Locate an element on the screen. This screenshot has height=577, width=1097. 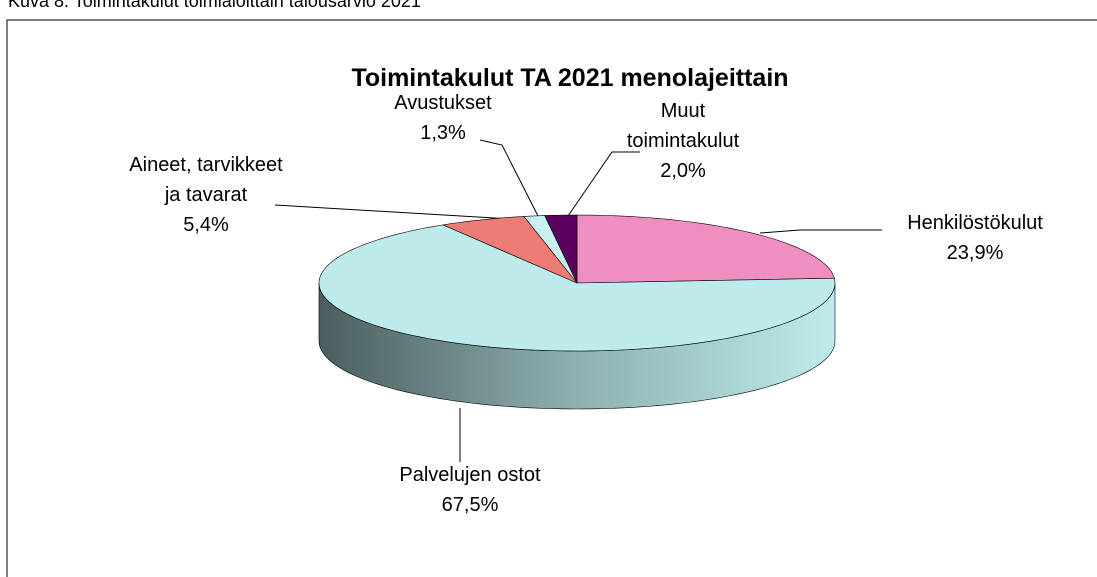
category-label: Avustukset is located at coordinates (443, 103).